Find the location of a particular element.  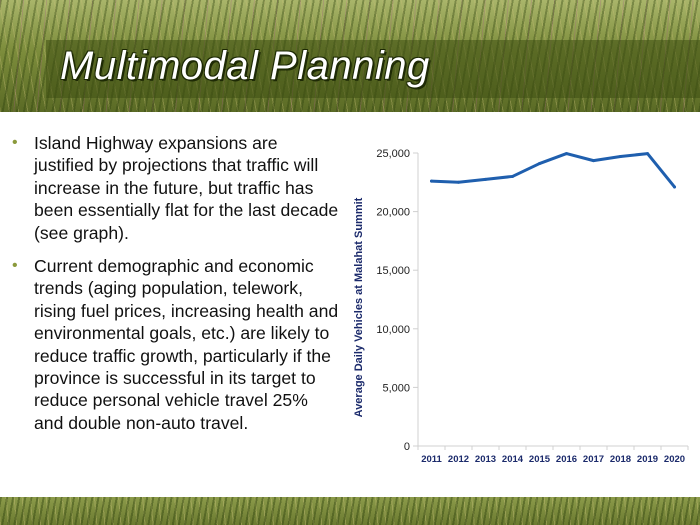

x-tick-label: 2020 is located at coordinates (674, 459).